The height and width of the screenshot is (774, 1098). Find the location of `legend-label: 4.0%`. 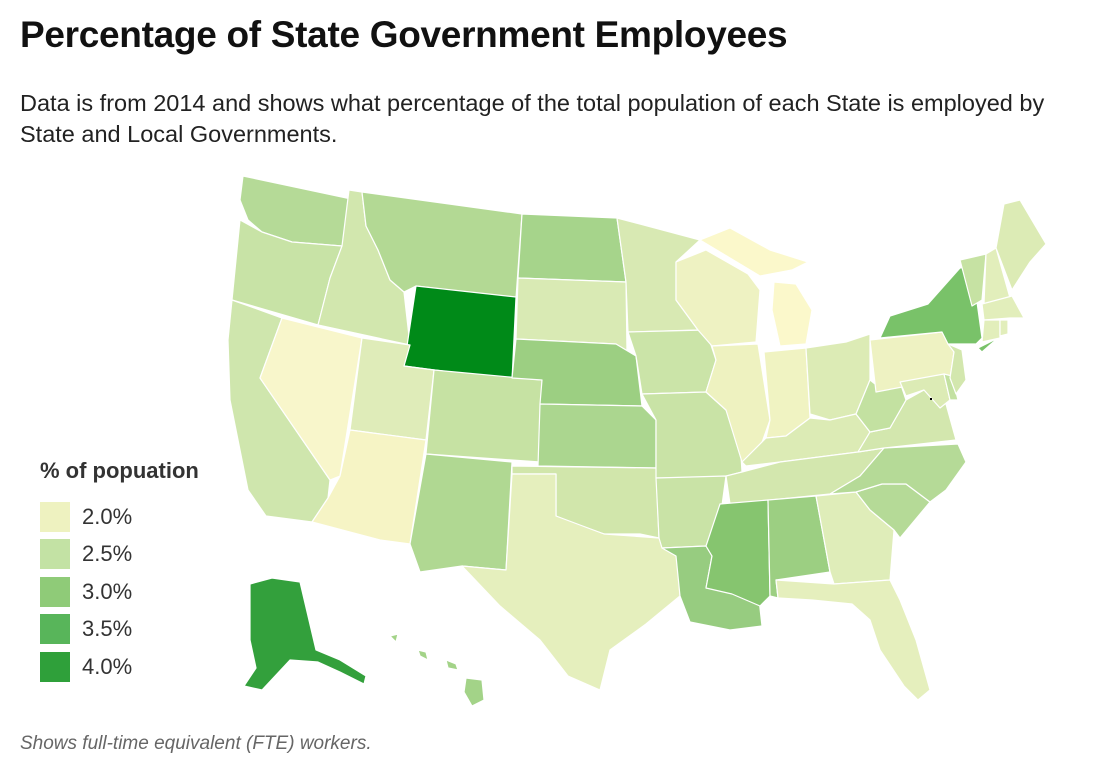

legend-label: 4.0% is located at coordinates (107, 666).